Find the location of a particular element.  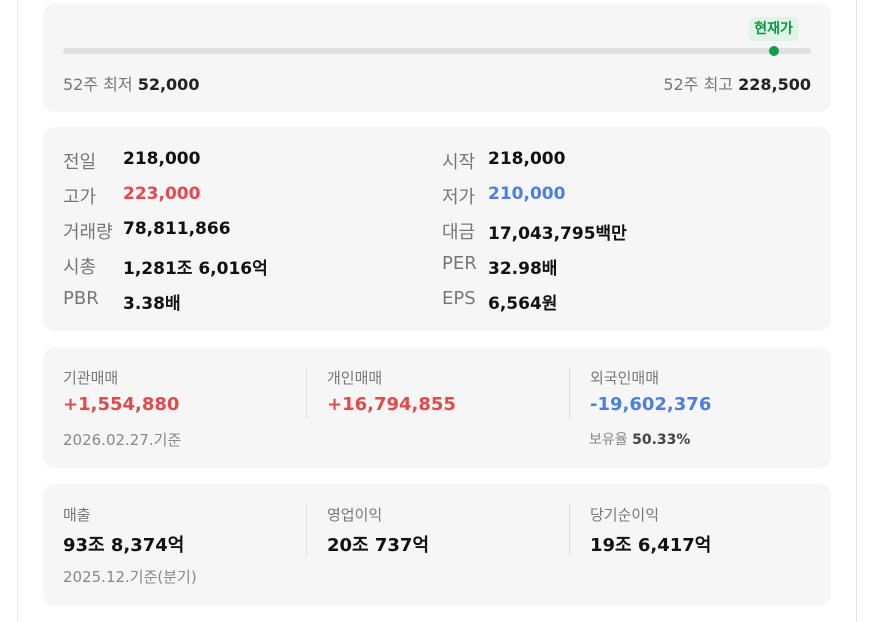

trading-value: +1,554,880 is located at coordinates (121, 404).